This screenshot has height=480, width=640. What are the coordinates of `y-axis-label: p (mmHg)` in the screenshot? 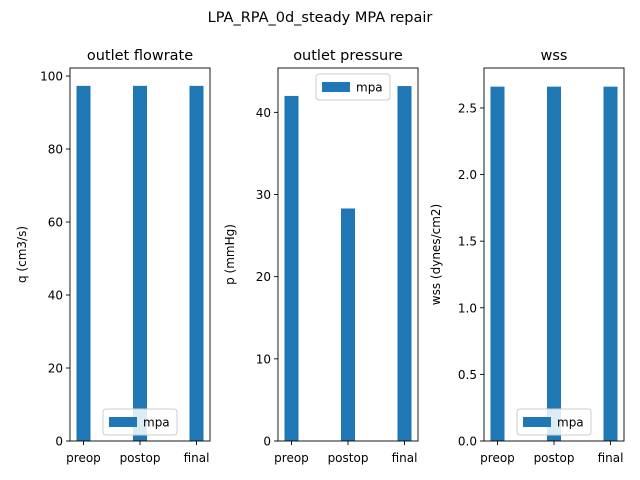 It's located at (230, 254).